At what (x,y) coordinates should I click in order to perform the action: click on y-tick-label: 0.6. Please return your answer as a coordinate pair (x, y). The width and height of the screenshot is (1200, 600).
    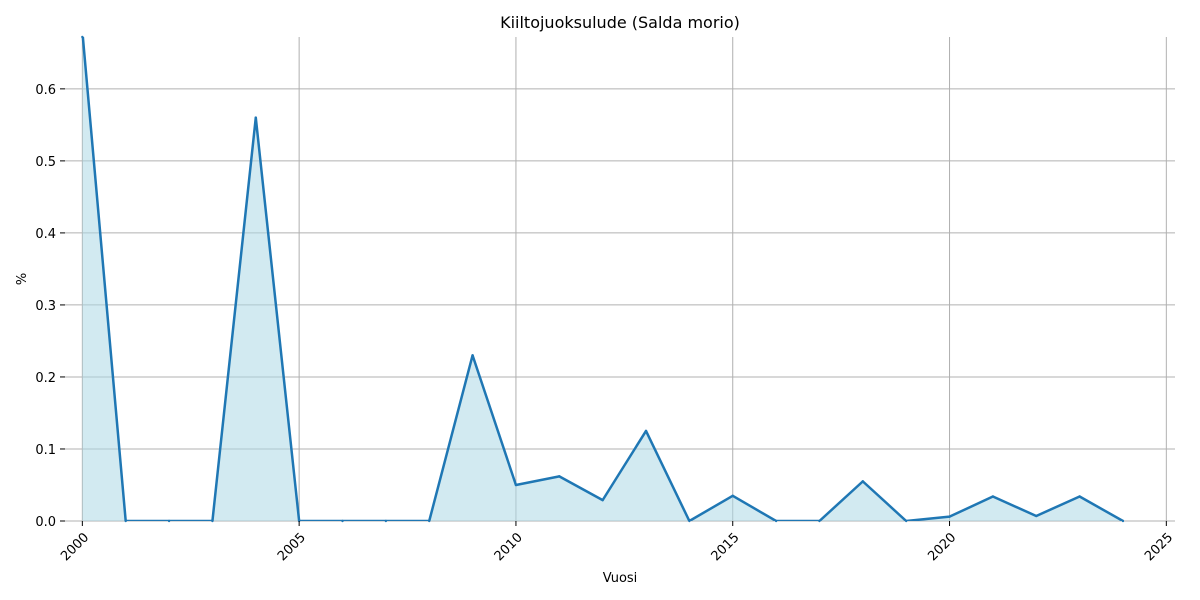
    Looking at the image, I should click on (45, 90).